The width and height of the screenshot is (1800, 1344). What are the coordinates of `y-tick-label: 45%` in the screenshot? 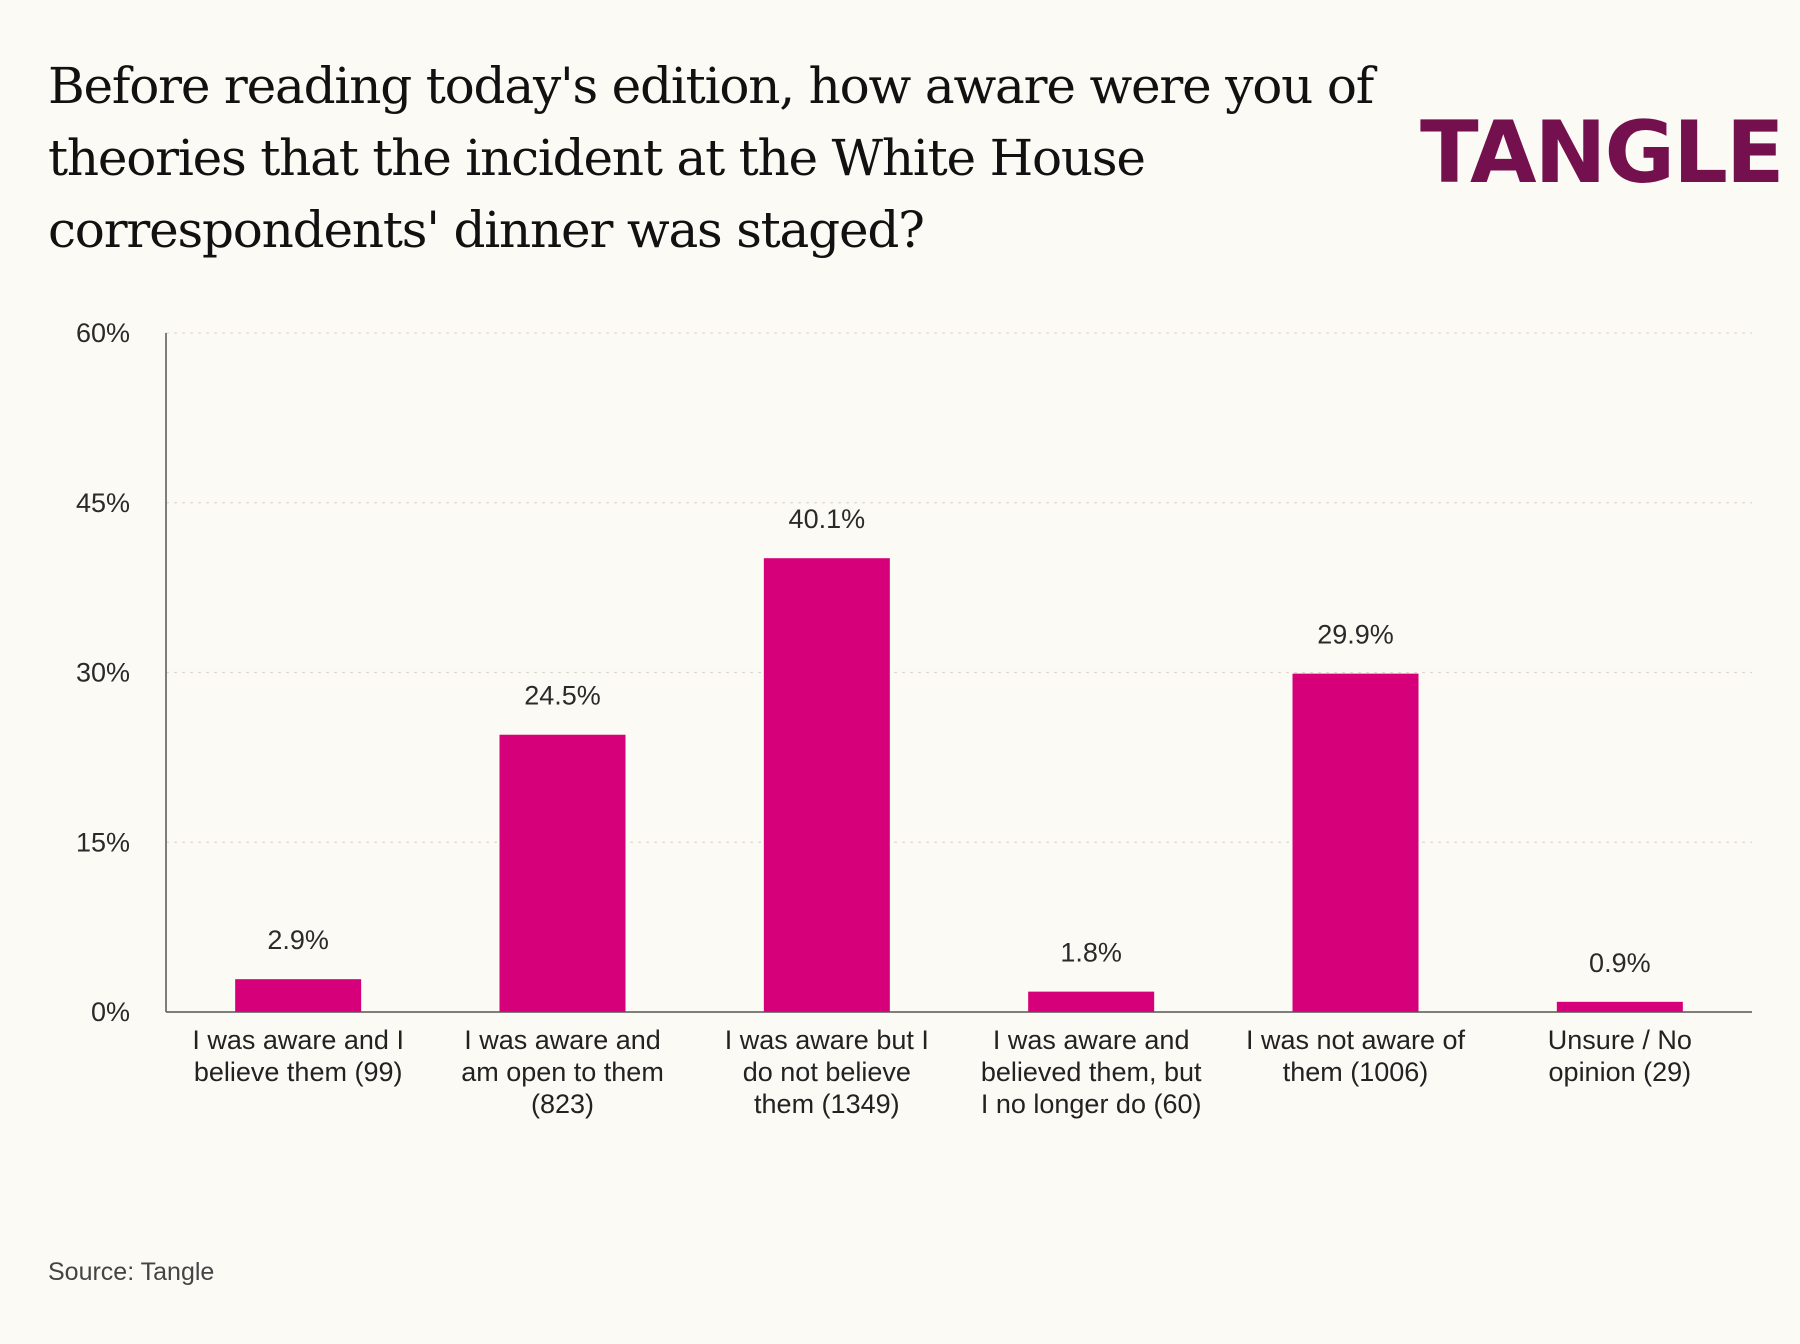 It's located at (103, 503).